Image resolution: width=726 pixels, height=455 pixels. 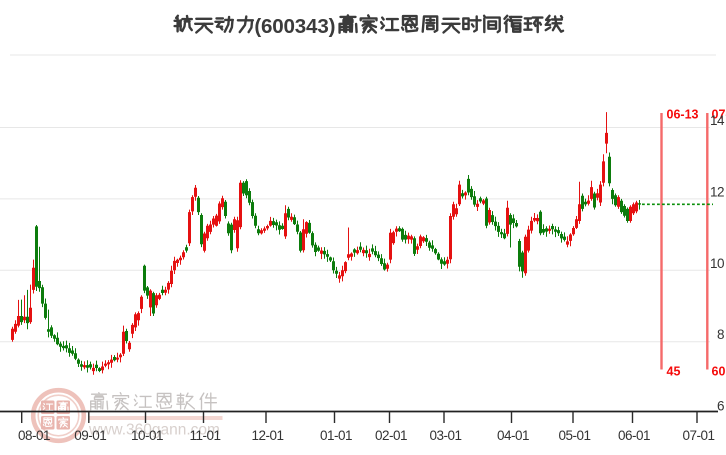 What do you see at coordinates (294, 26) in the screenshot?
I see `svg-text: (600343)` at bounding box center [294, 26].